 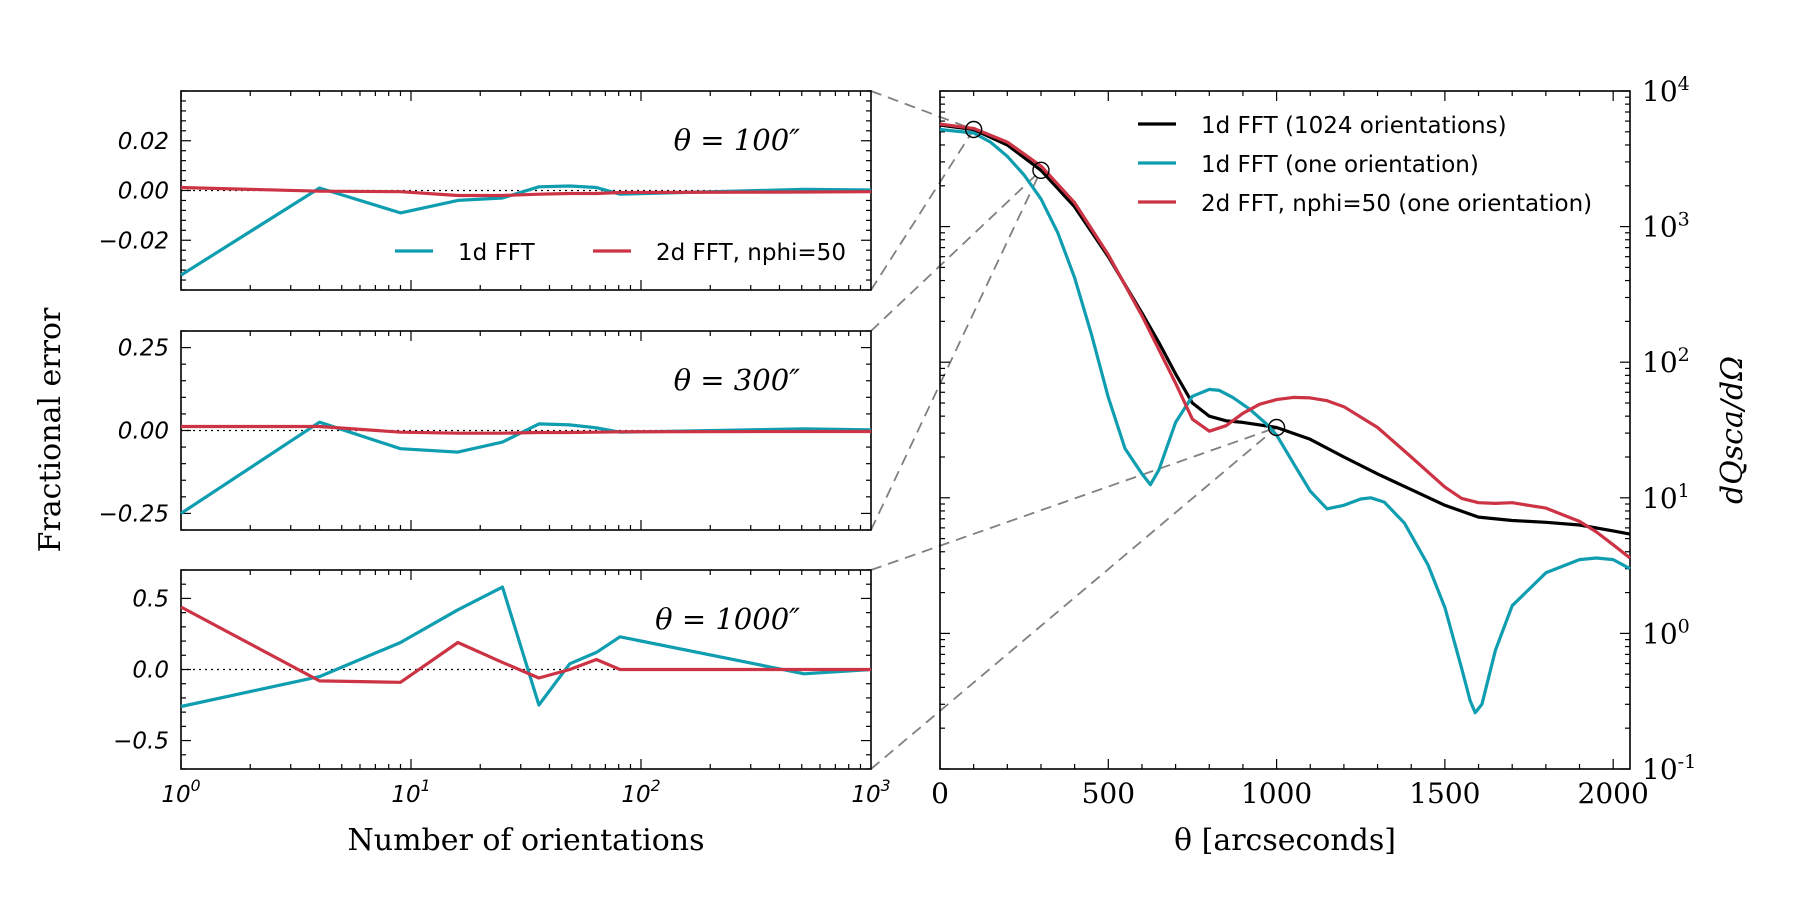 What do you see at coordinates (1666, 497) in the screenshot?
I see `y-tick-label: 10¹` at bounding box center [1666, 497].